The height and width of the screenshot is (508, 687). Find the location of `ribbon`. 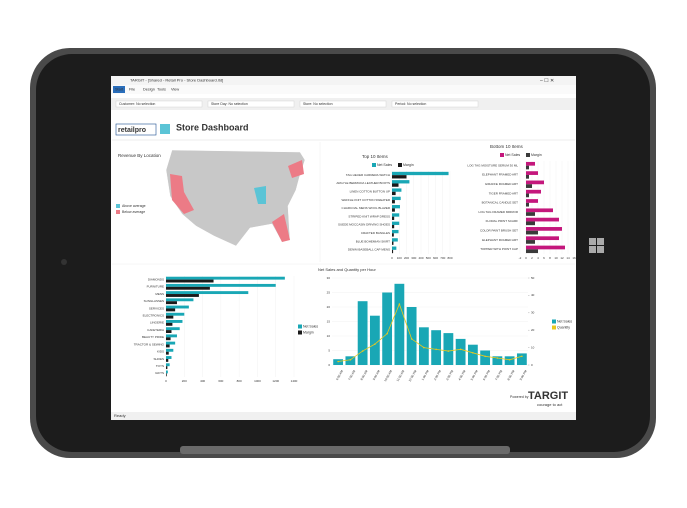

ribbon is located at coordinates (343, 89).